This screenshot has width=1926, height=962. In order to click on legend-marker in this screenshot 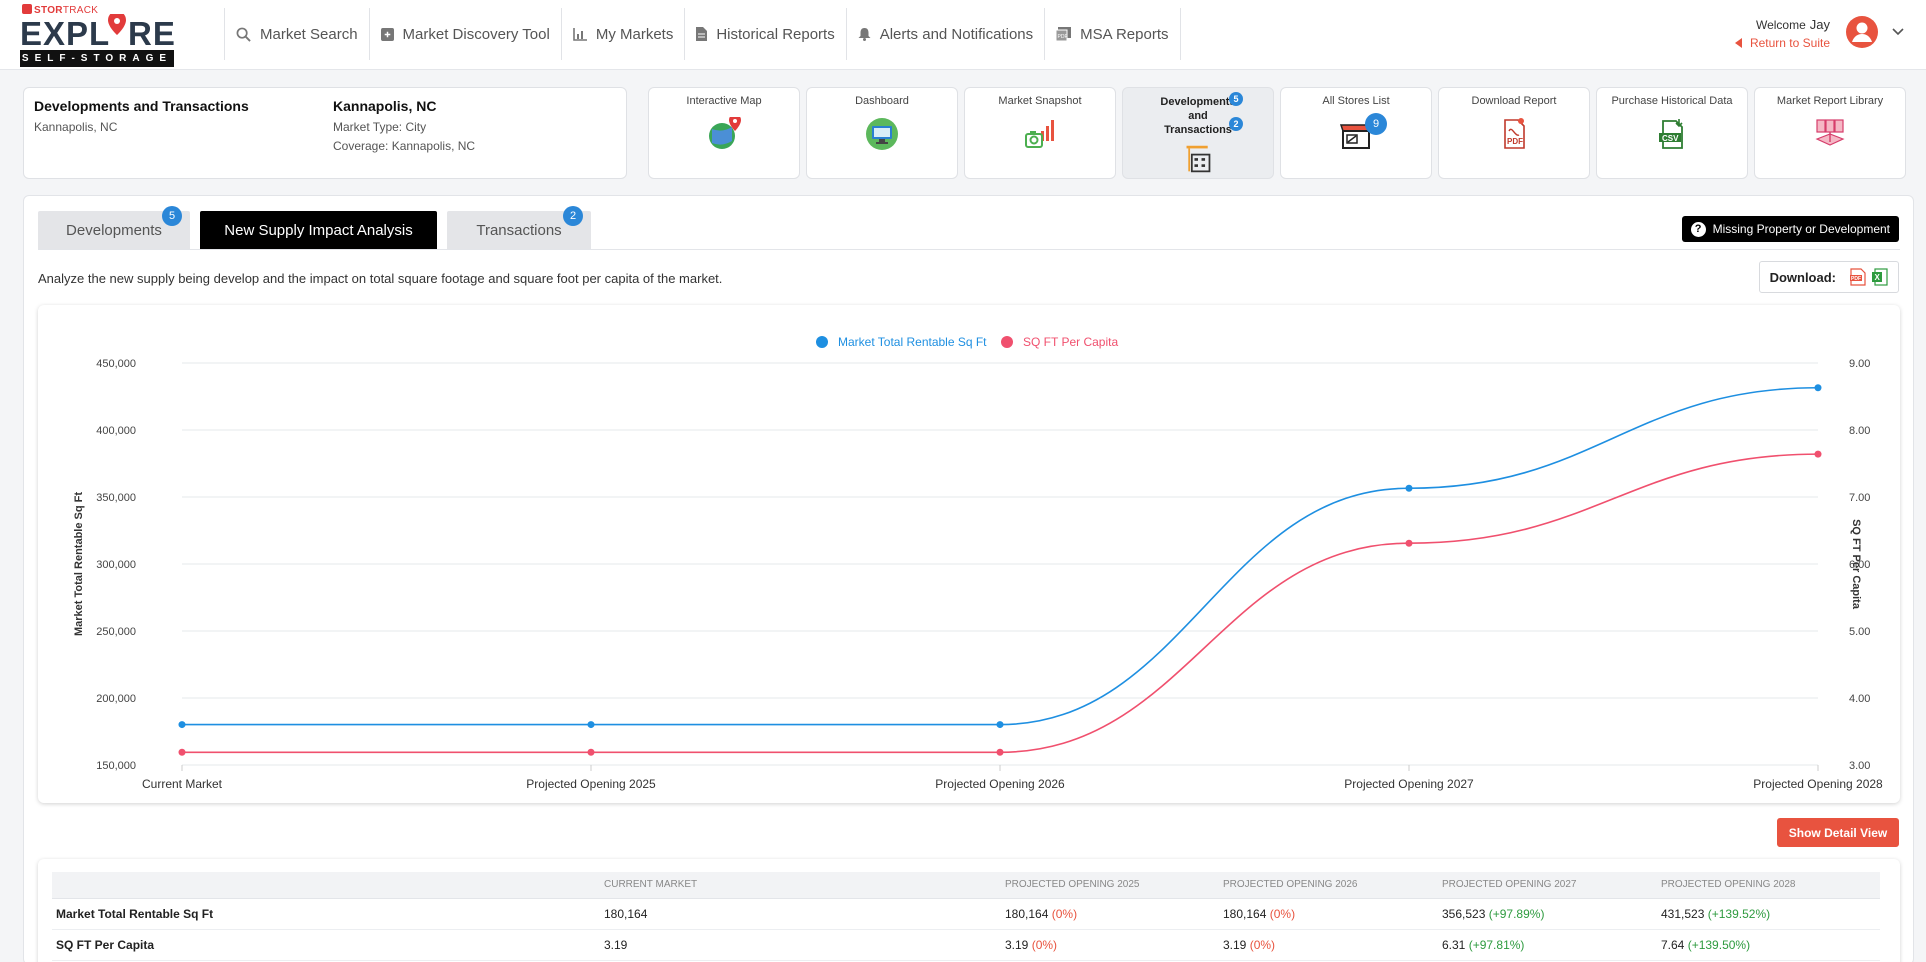, I will do `click(822, 342)`.